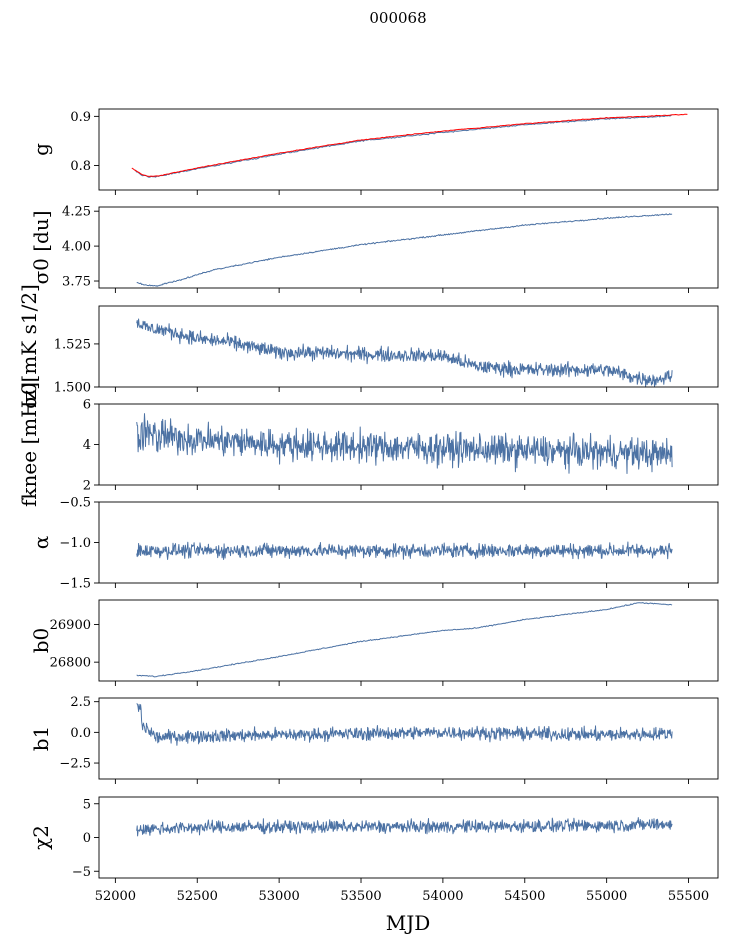  Describe the element at coordinates (404, 640) in the screenshot. I see `b0-series-line` at that location.